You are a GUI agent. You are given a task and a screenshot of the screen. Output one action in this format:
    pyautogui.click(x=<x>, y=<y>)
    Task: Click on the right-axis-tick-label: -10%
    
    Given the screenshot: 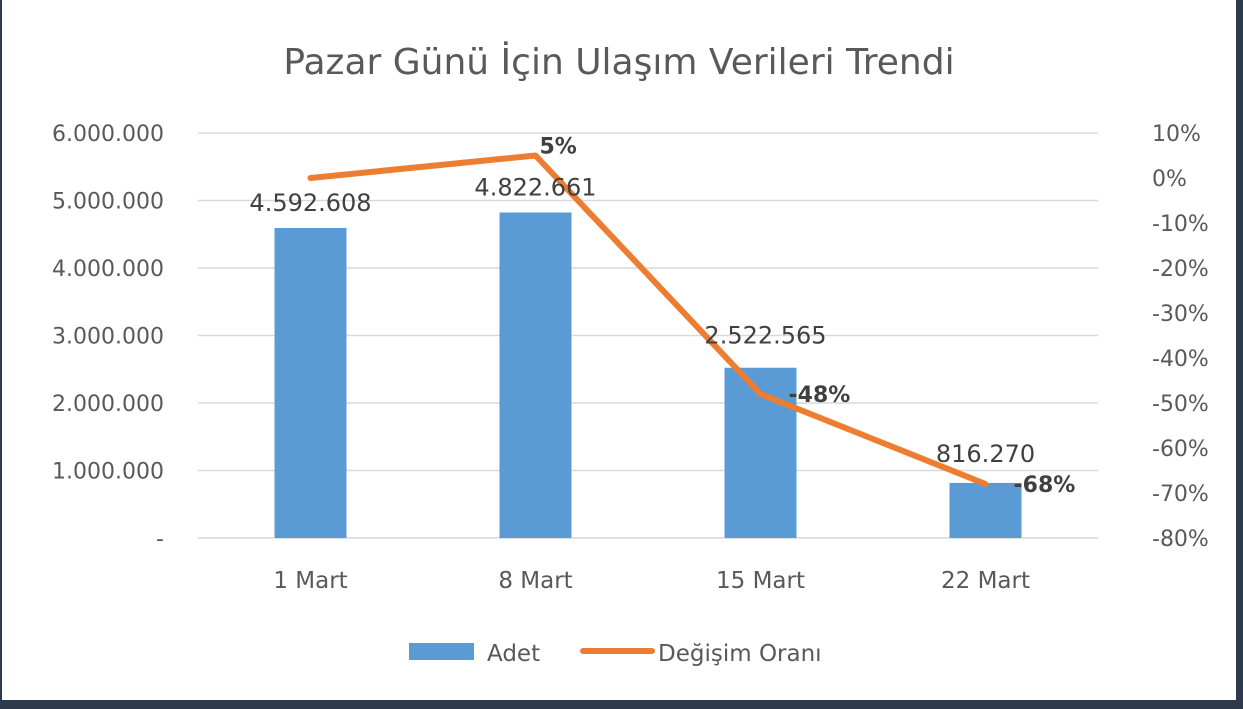 What is the action you would take?
    pyautogui.click(x=1180, y=224)
    